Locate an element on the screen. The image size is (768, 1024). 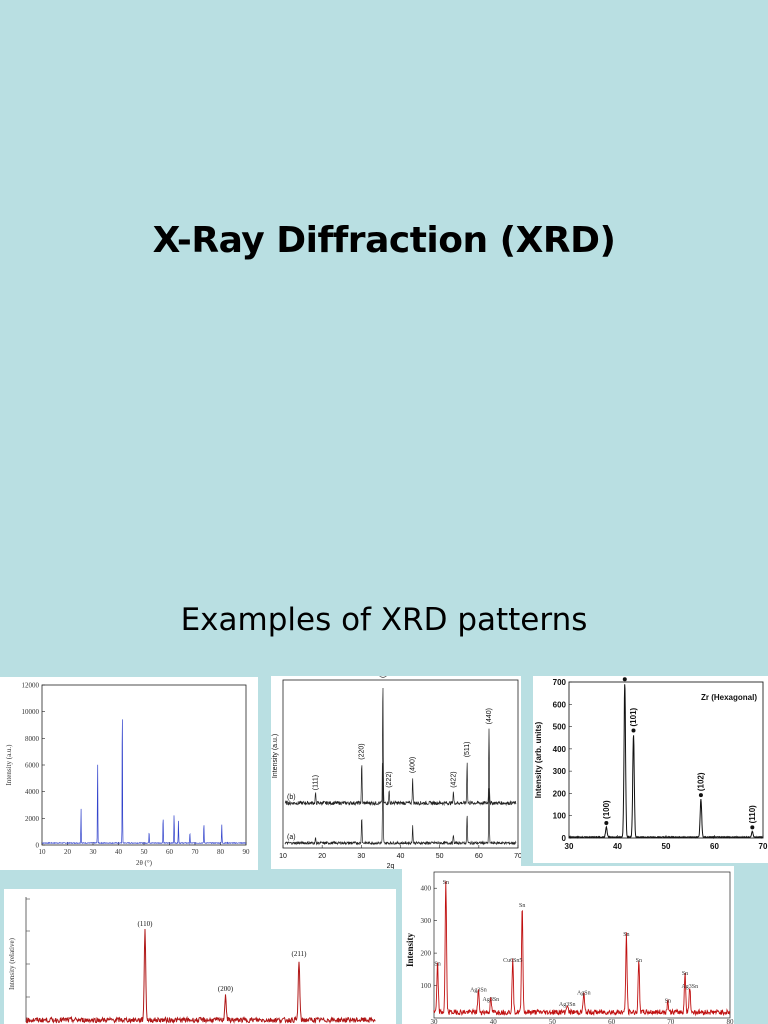
peak-label: (440) is located at coordinates (489, 716).